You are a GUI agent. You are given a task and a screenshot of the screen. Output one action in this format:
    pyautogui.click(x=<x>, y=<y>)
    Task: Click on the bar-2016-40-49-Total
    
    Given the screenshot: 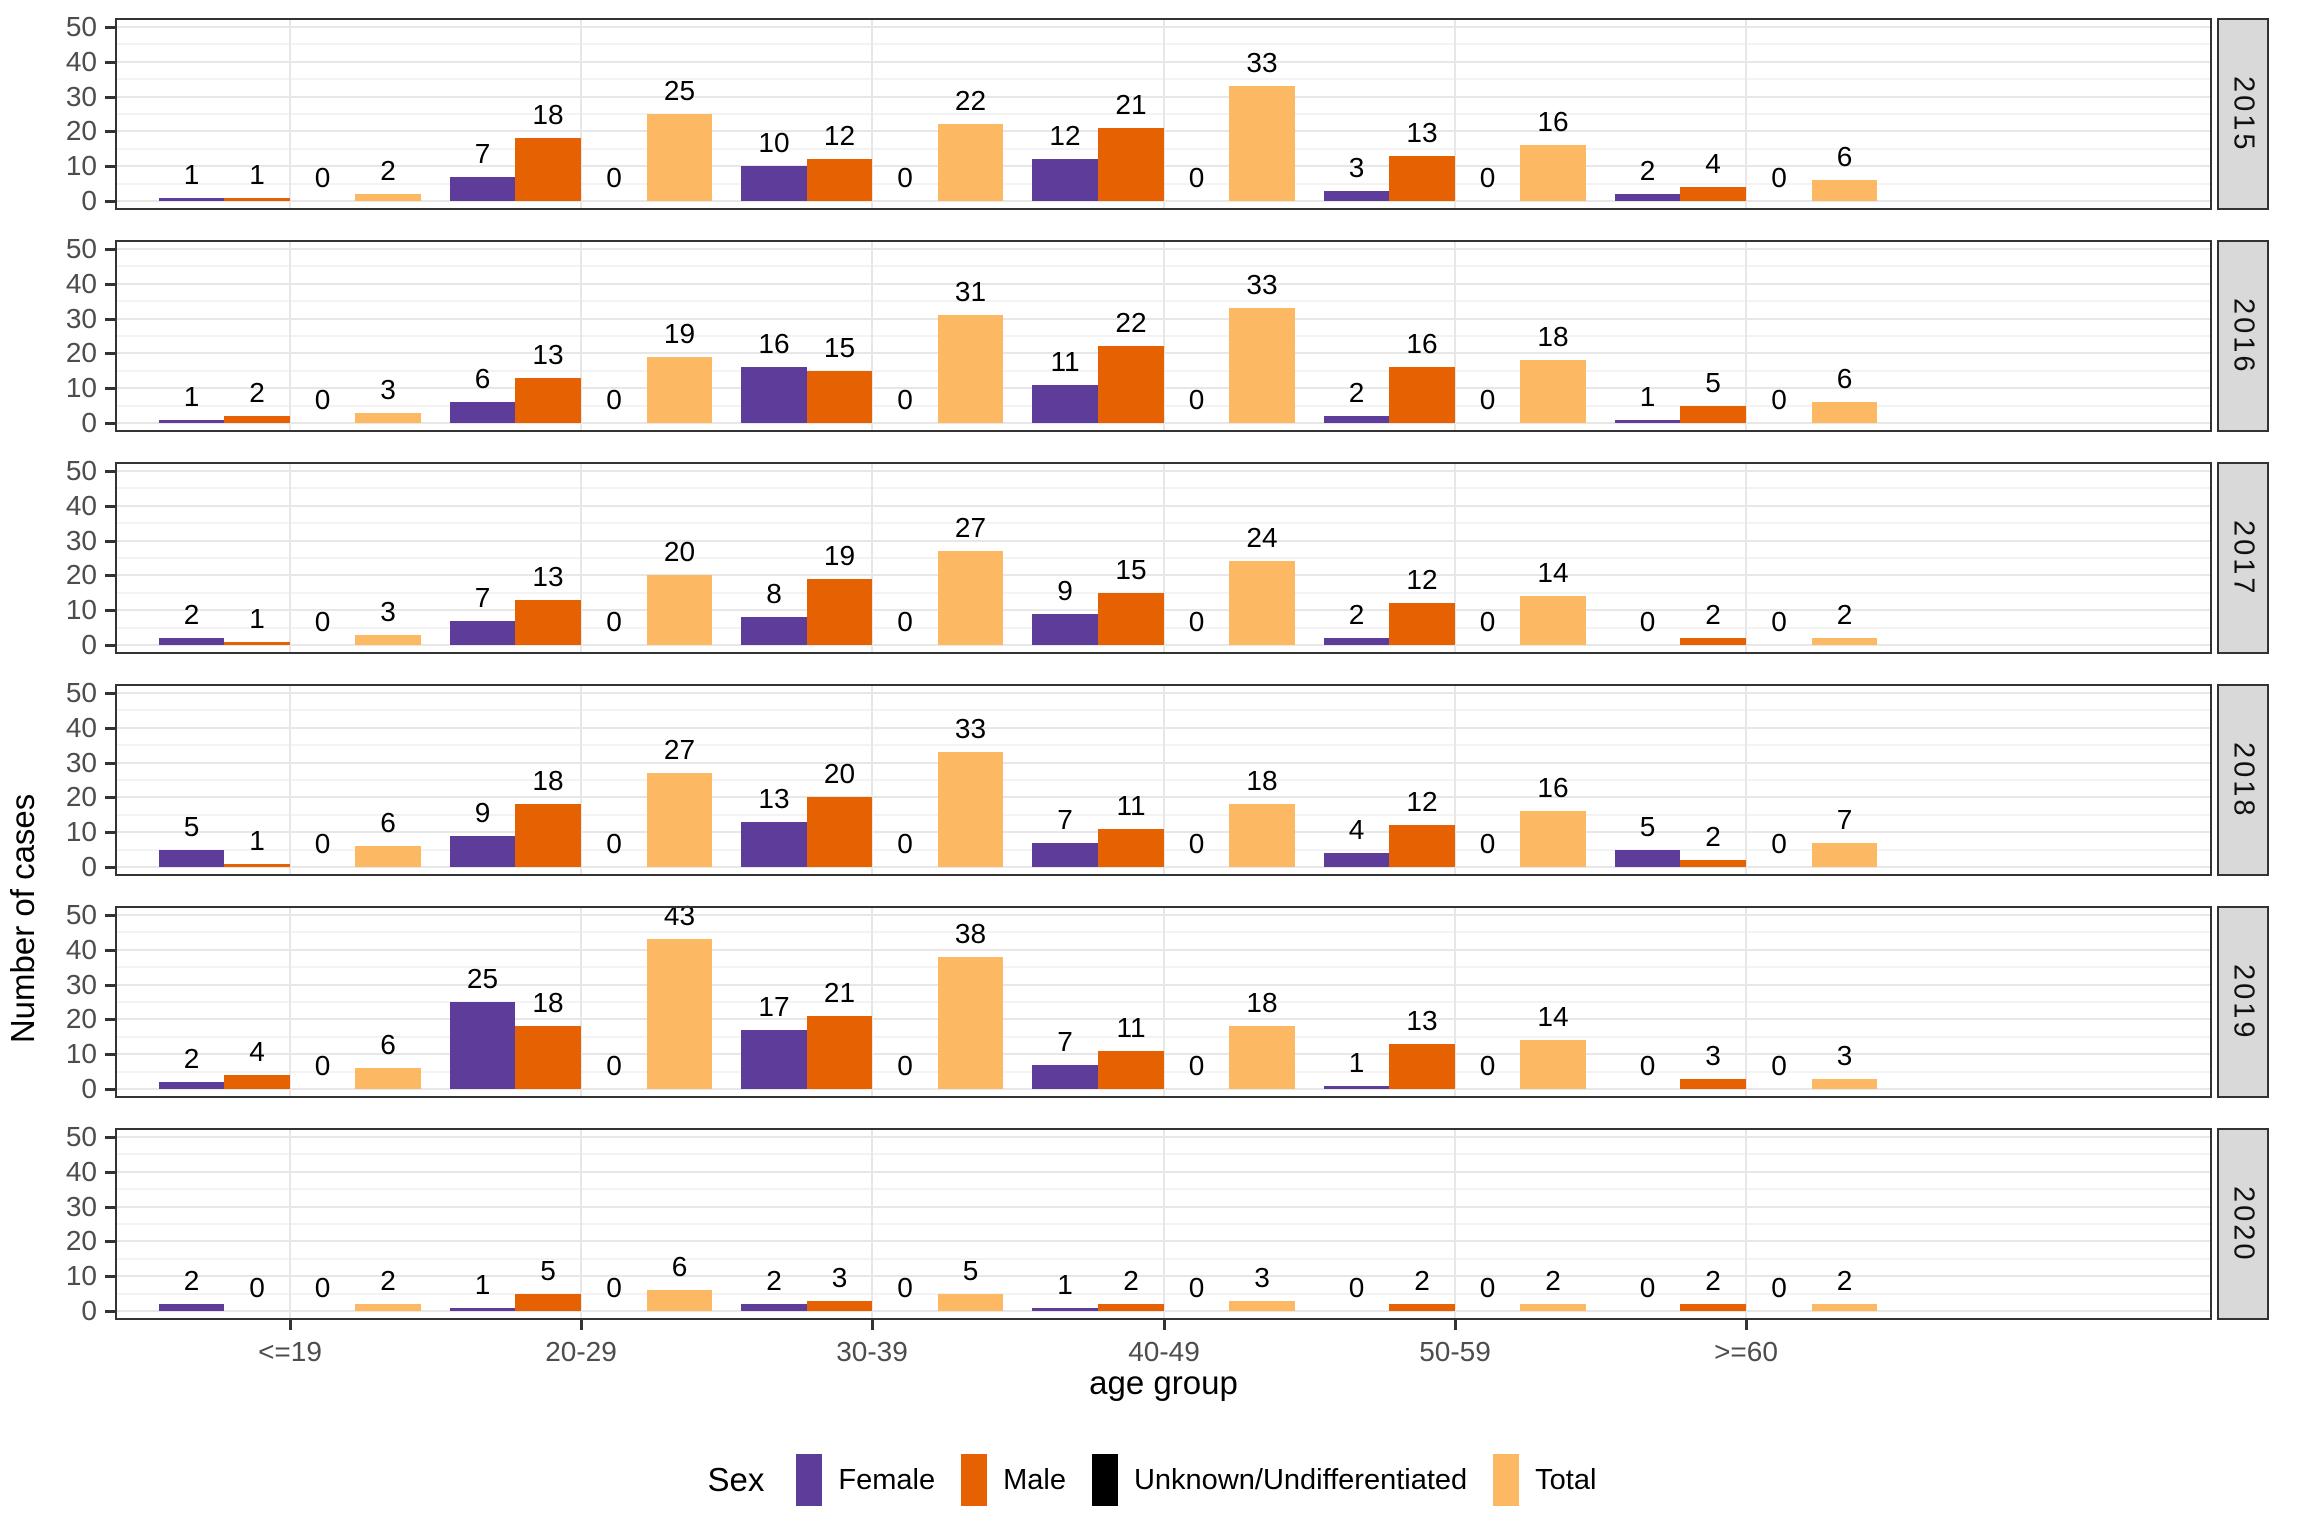 What is the action you would take?
    pyautogui.click(x=1262, y=365)
    